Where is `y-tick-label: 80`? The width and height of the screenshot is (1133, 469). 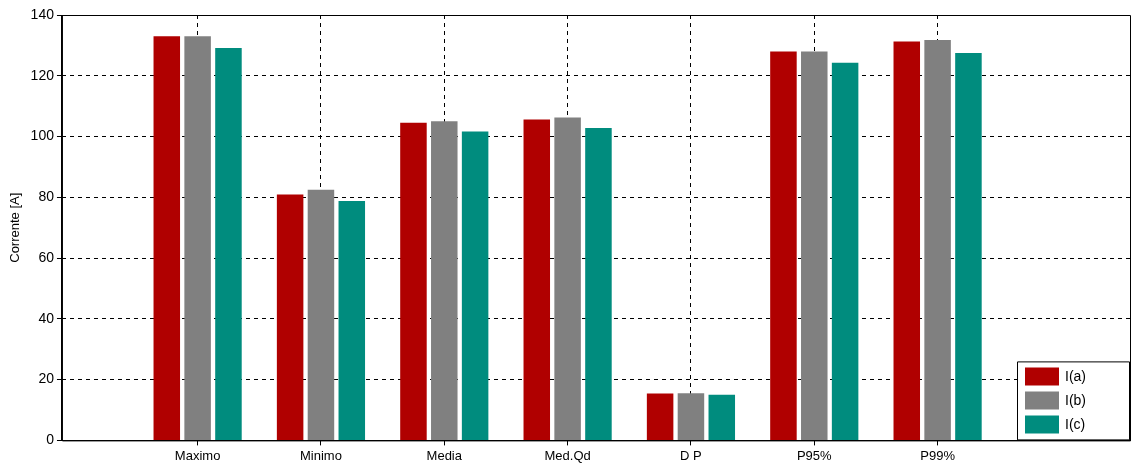 y-tick-label: 80 is located at coordinates (46, 196).